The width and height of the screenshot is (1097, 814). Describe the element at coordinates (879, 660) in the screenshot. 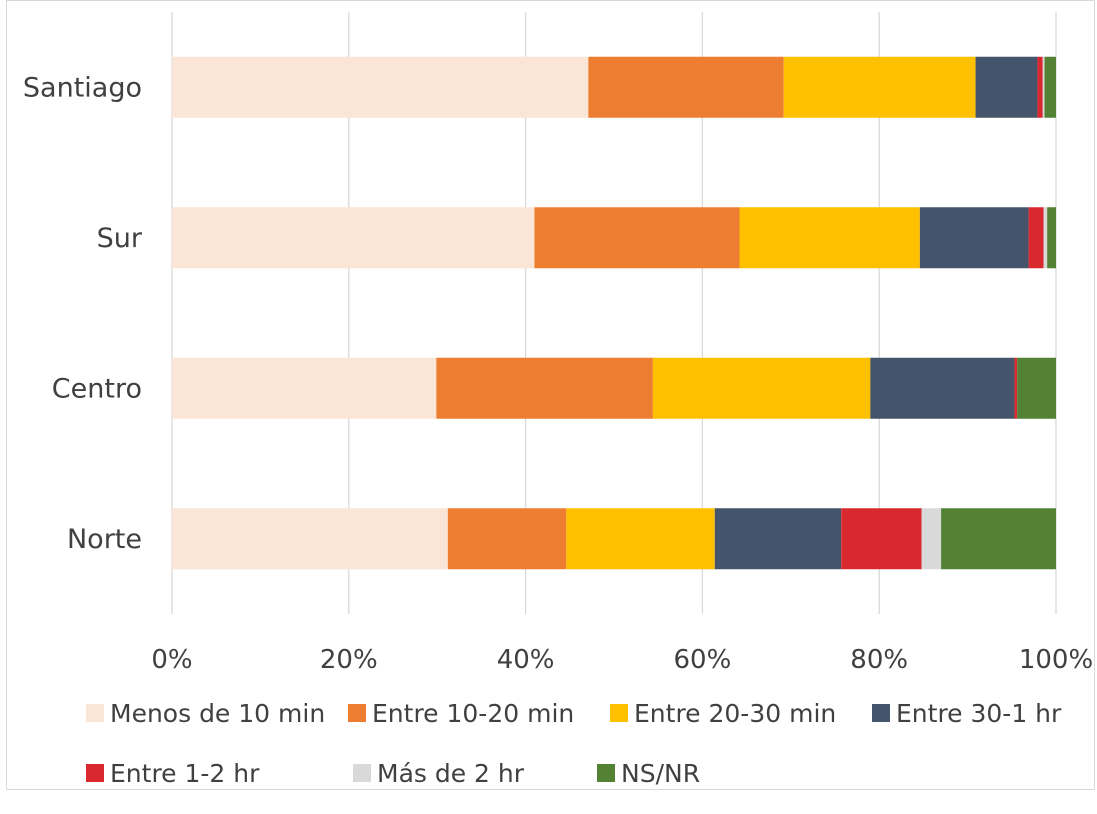

I see `x-tick-label: 80%` at that location.